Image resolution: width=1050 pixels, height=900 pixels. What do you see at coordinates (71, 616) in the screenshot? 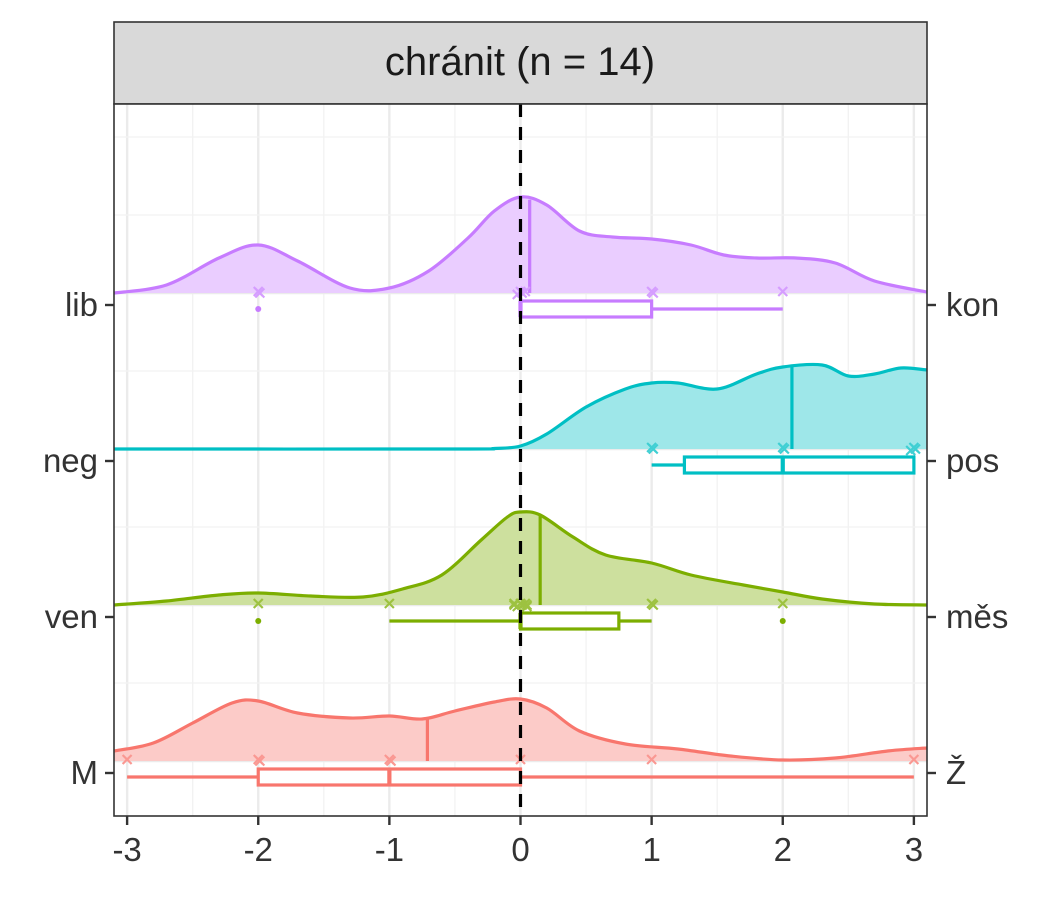
I see `y-tick-label-left: ven` at bounding box center [71, 616].